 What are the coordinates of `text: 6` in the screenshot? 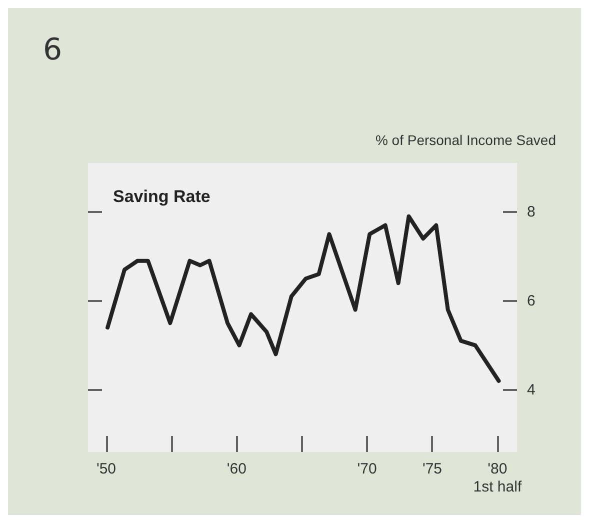 It's located at (52, 50).